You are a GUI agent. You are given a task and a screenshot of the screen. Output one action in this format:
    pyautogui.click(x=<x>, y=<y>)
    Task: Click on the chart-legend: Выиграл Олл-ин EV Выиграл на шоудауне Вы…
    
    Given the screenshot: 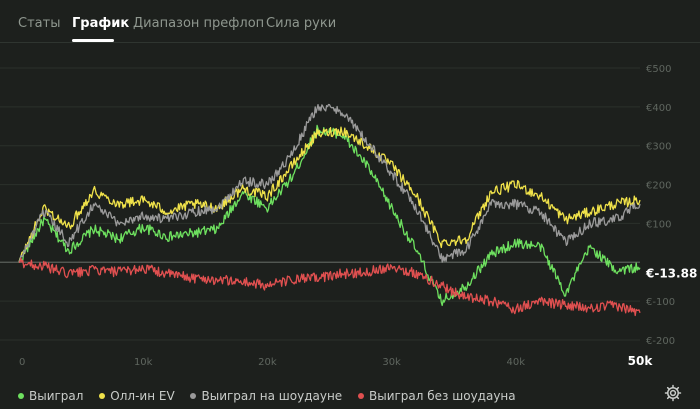 What is the action you would take?
    pyautogui.click(x=273, y=395)
    